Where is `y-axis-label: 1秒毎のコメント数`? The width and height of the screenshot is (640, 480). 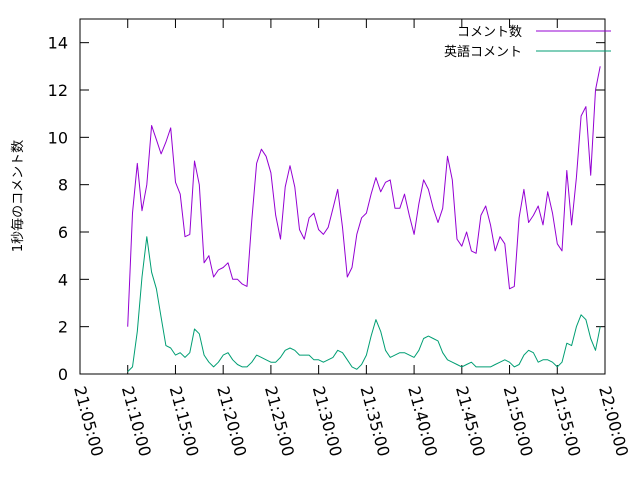 y-axis-label: 1秒毎のコメント数 is located at coordinates (18, 196).